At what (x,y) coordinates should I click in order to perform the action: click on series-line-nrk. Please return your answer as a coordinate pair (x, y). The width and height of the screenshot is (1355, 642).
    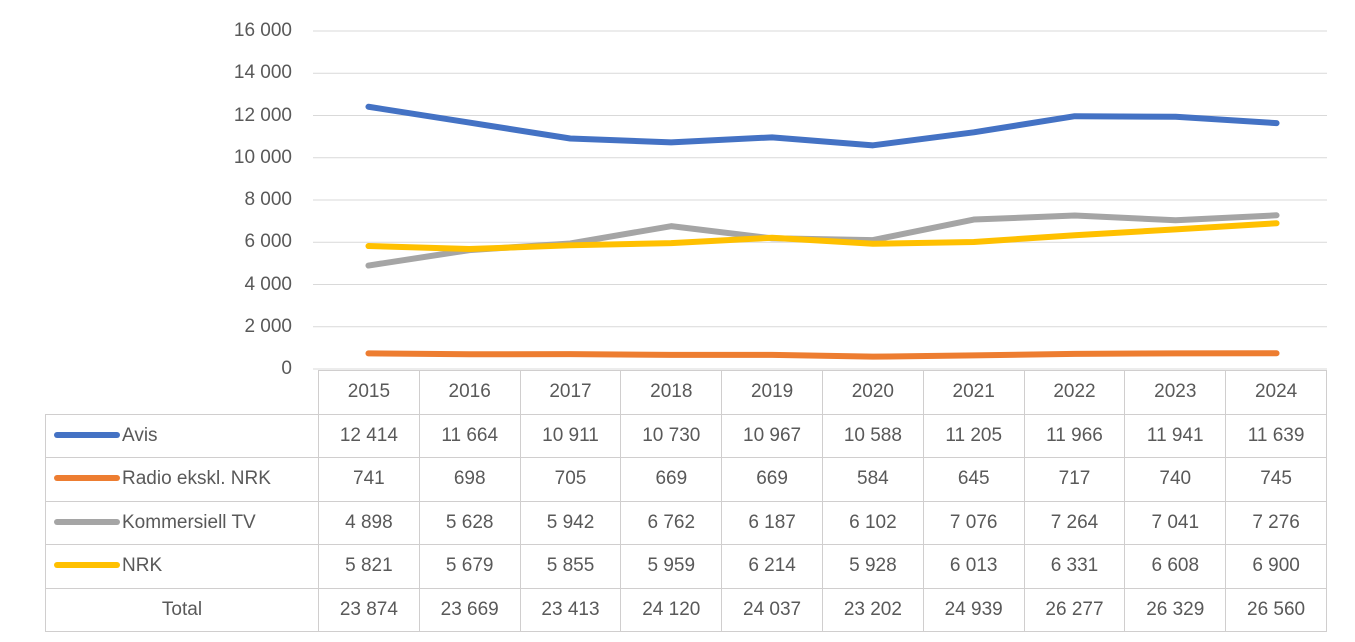
    Looking at the image, I should click on (822, 236).